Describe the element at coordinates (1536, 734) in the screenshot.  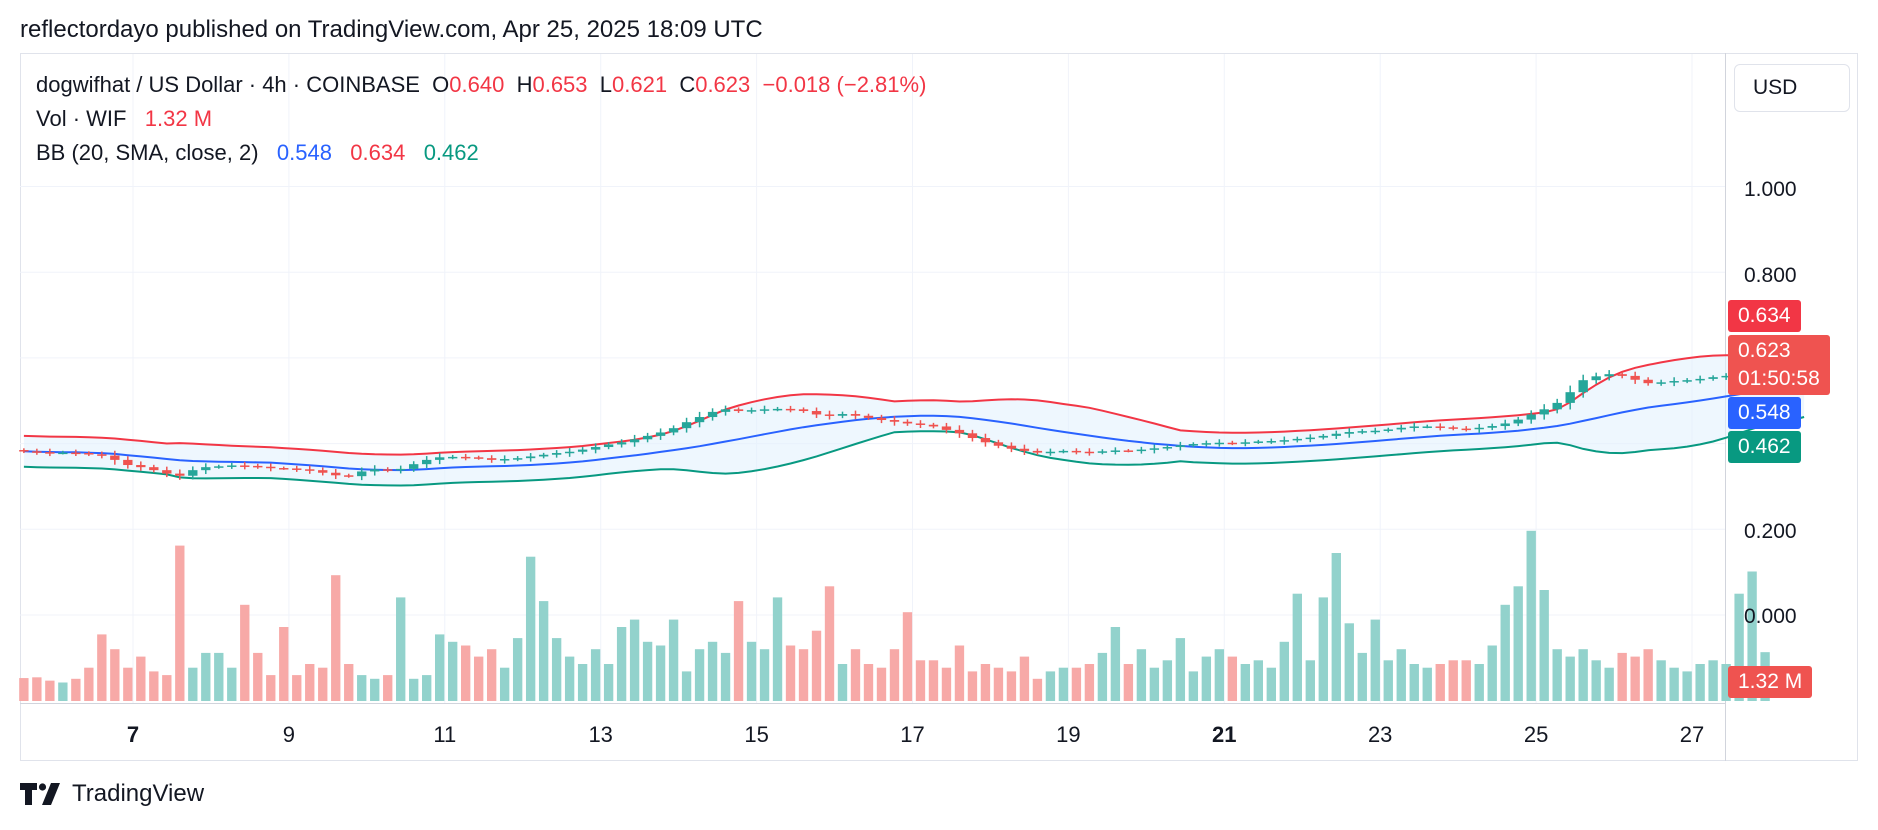
I see `x-tick-label: 25` at that location.